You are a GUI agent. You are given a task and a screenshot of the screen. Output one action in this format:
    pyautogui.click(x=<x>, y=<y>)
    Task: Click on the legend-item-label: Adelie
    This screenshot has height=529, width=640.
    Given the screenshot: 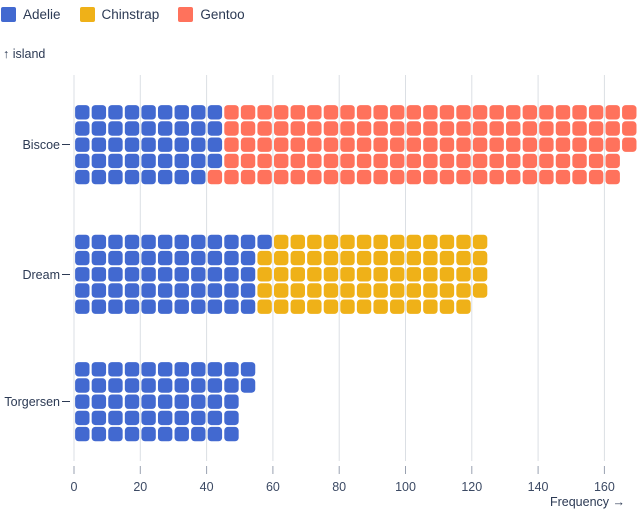 What is the action you would take?
    pyautogui.click(x=42, y=14)
    